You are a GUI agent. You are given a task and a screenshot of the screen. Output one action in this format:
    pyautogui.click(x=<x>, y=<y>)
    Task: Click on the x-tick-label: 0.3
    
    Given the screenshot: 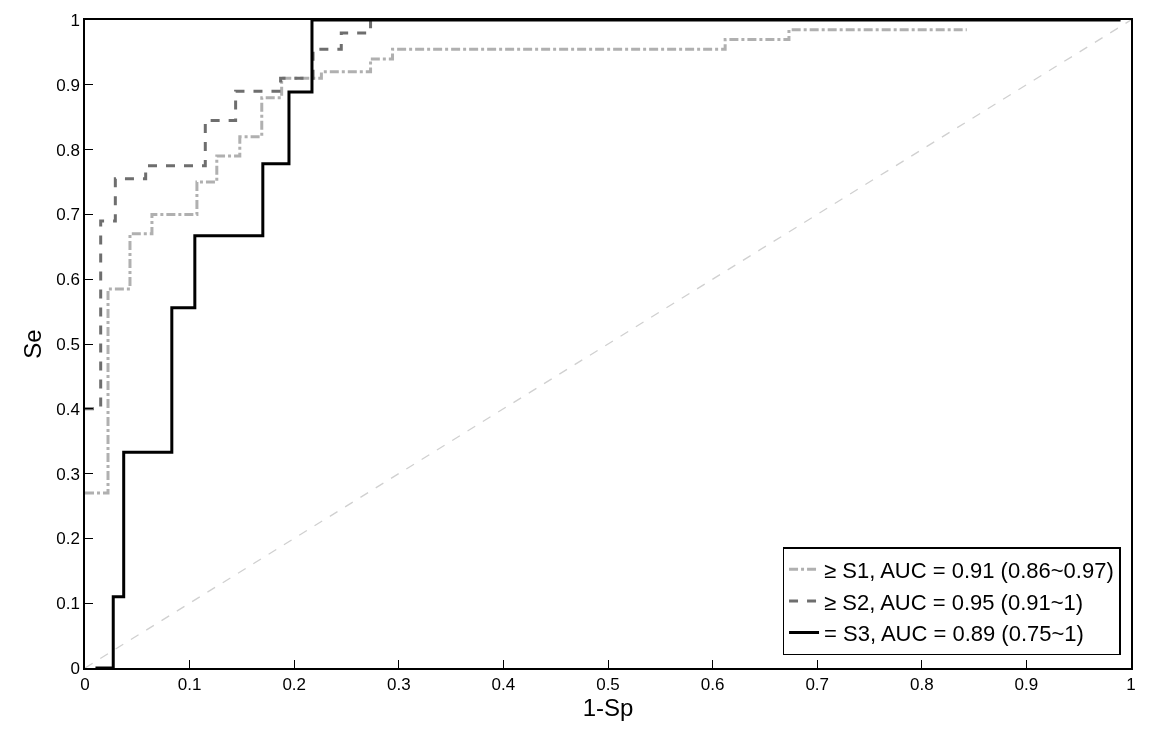 What is the action you would take?
    pyautogui.click(x=398, y=685)
    